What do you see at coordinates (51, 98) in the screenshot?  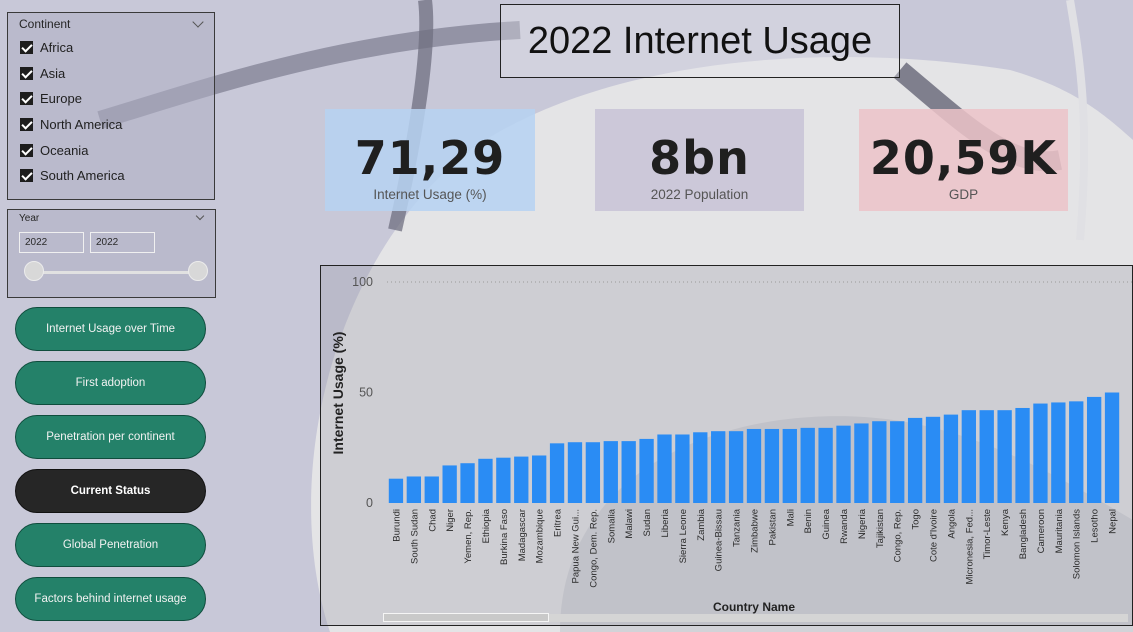 I see `continent-option-europe: Europe` at bounding box center [51, 98].